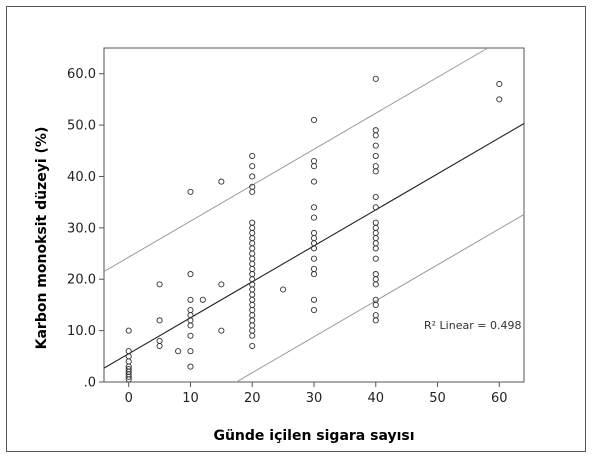 The image size is (594, 460). I want to click on x-tick-label: 20, so click(252, 398).